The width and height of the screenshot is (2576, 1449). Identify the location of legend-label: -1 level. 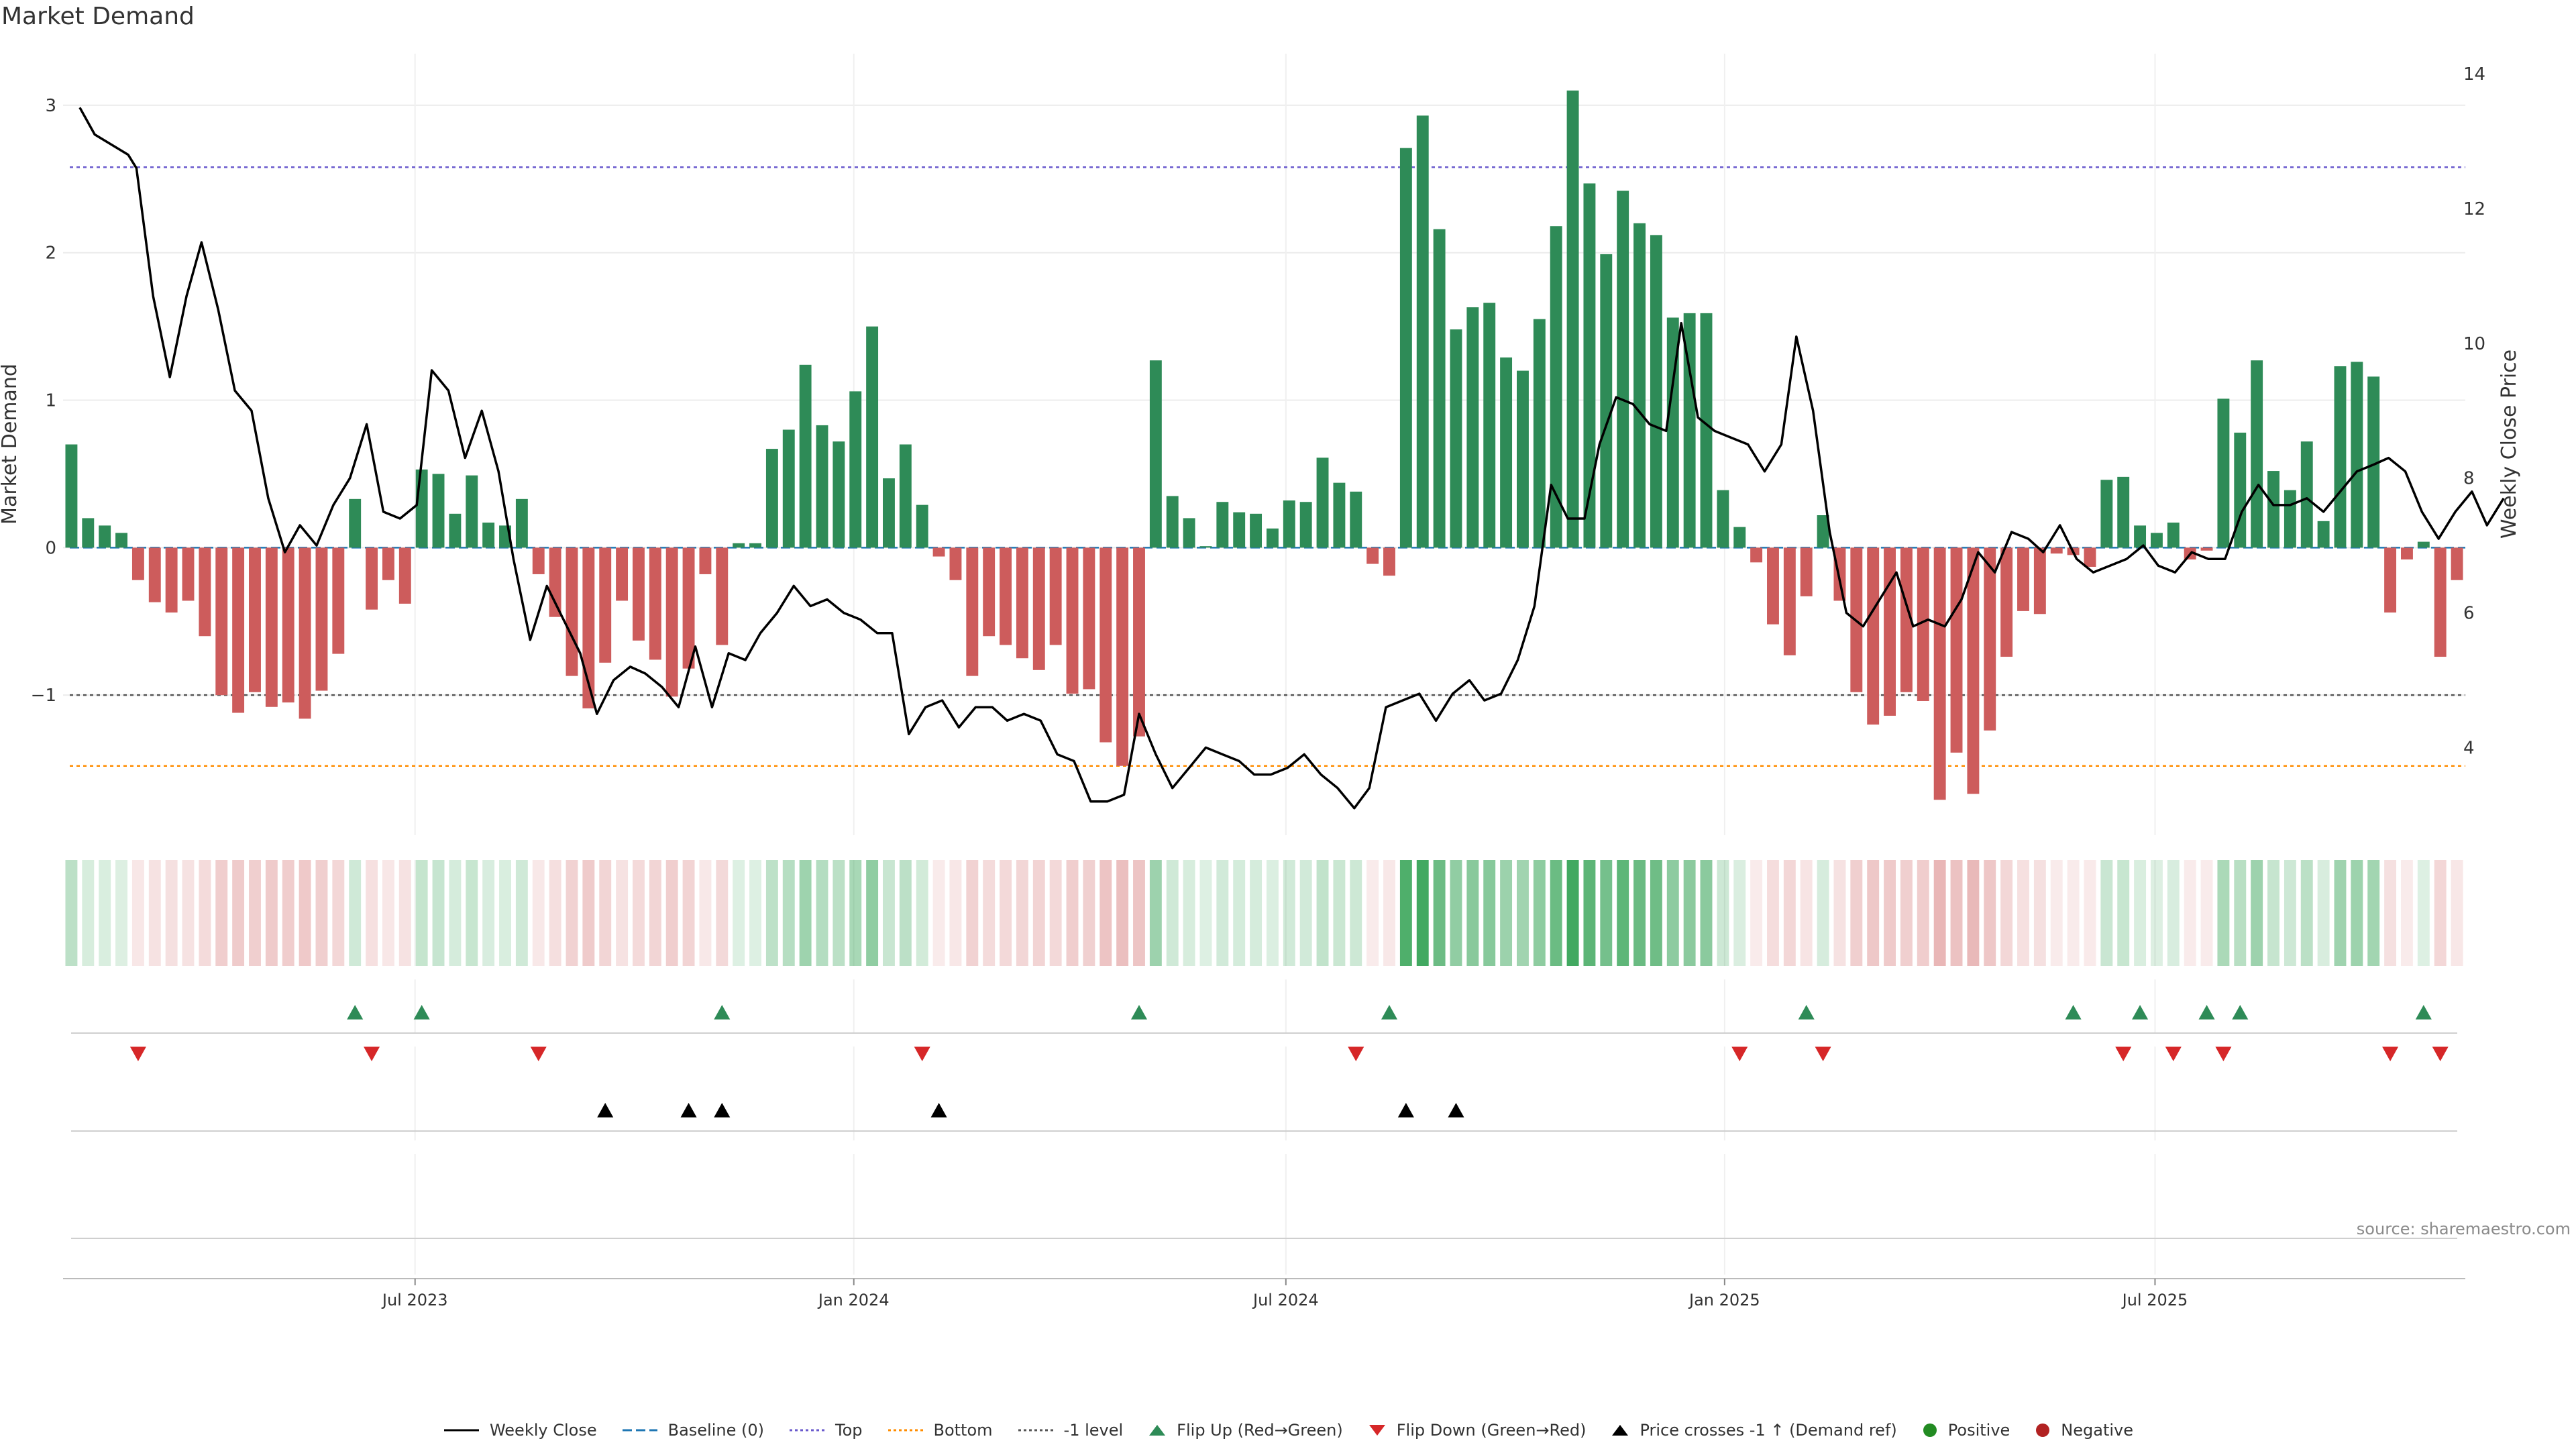
(1093, 1430).